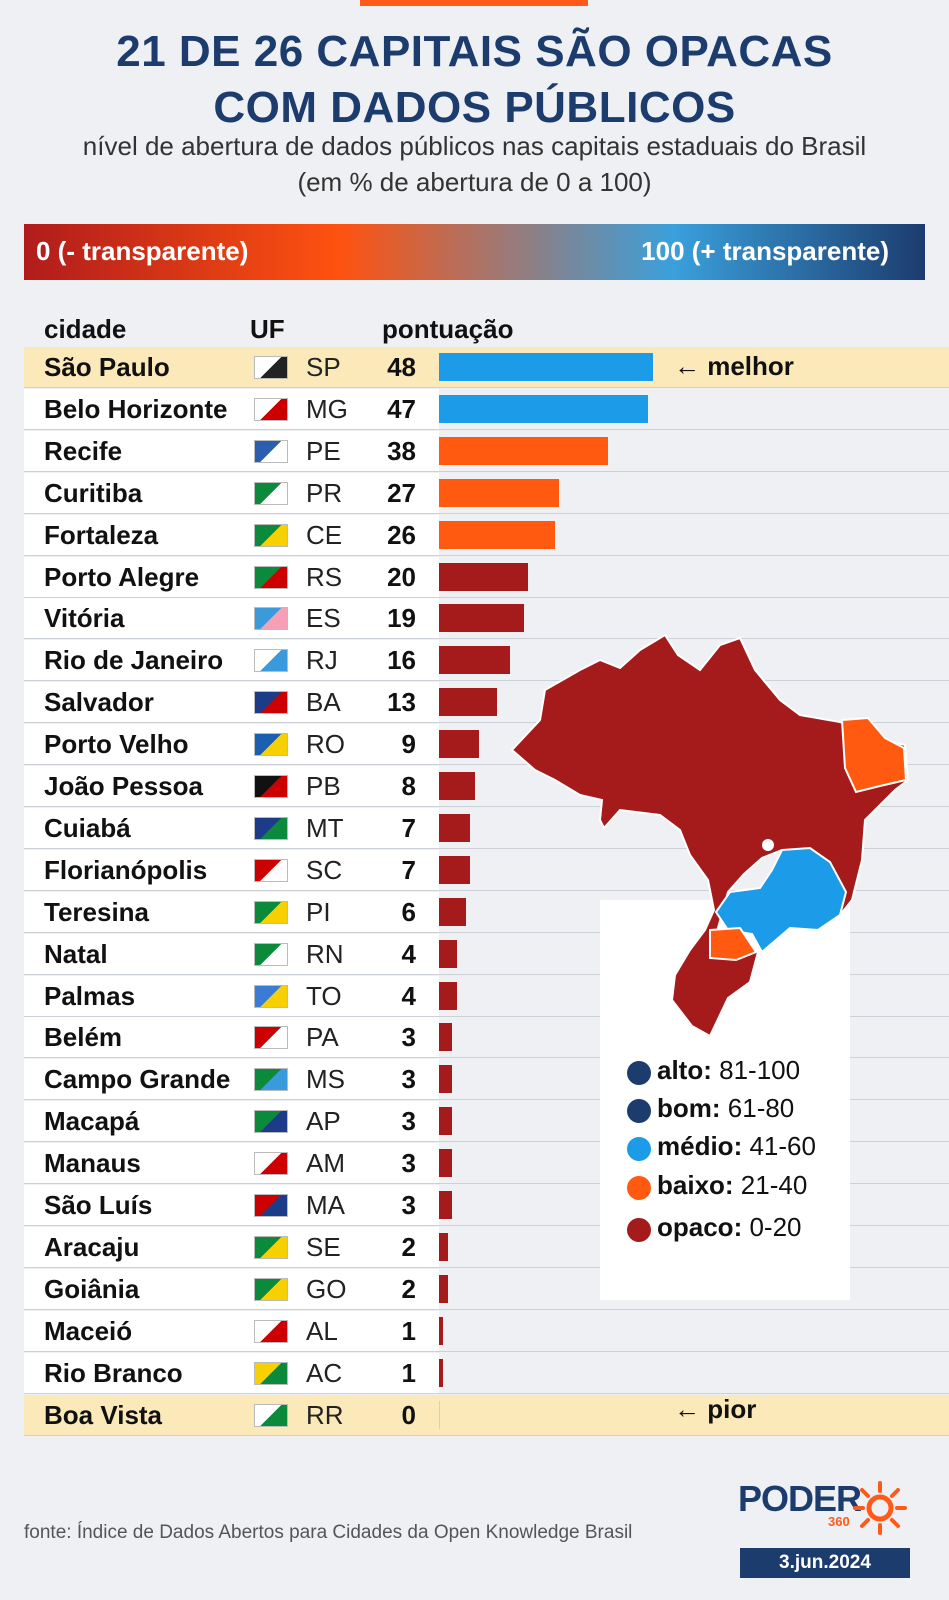 Image resolution: width=949 pixels, height=1600 pixels. Describe the element at coordinates (324, 576) in the screenshot. I see `state-uf: RS` at that location.